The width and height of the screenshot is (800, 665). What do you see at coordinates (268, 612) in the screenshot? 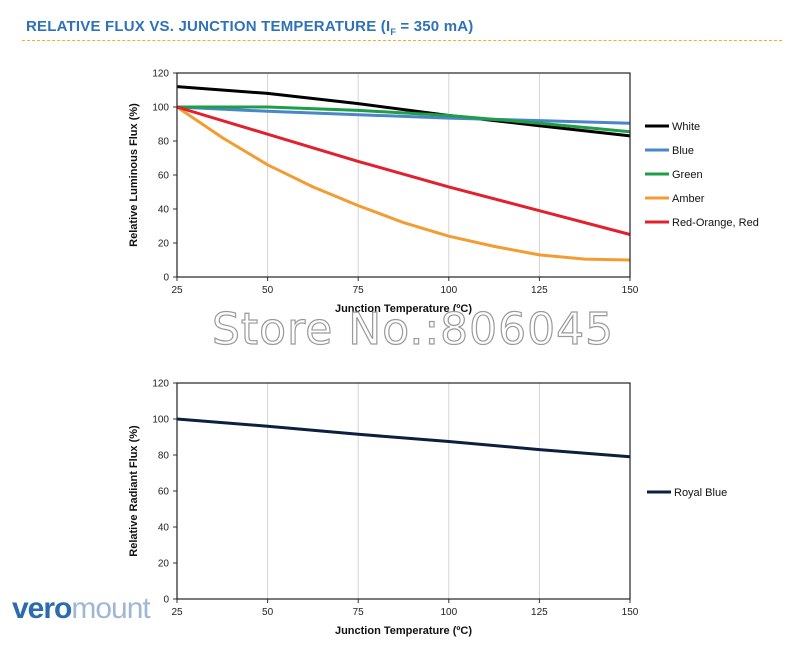
I see `chart2-xtick-label-50: 50` at bounding box center [268, 612].